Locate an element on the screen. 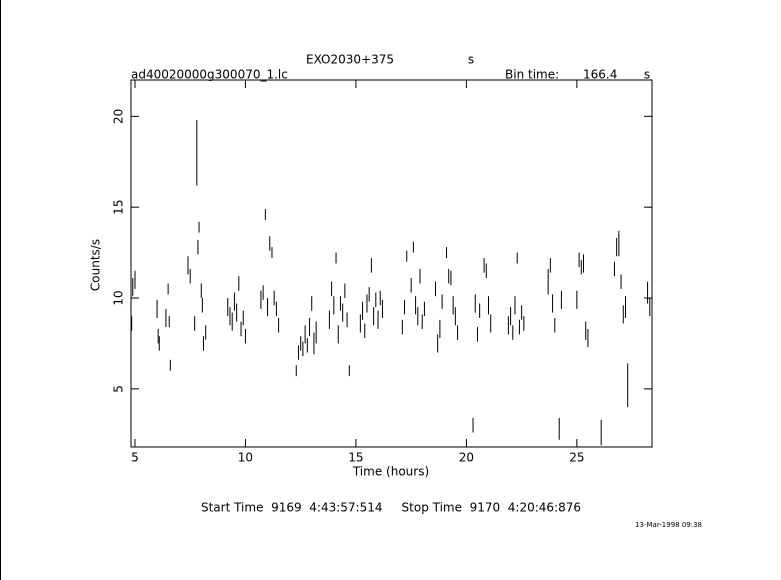 Image resolution: width=781 pixels, height=580 pixels. bin-time-unit: s is located at coordinates (647, 75).